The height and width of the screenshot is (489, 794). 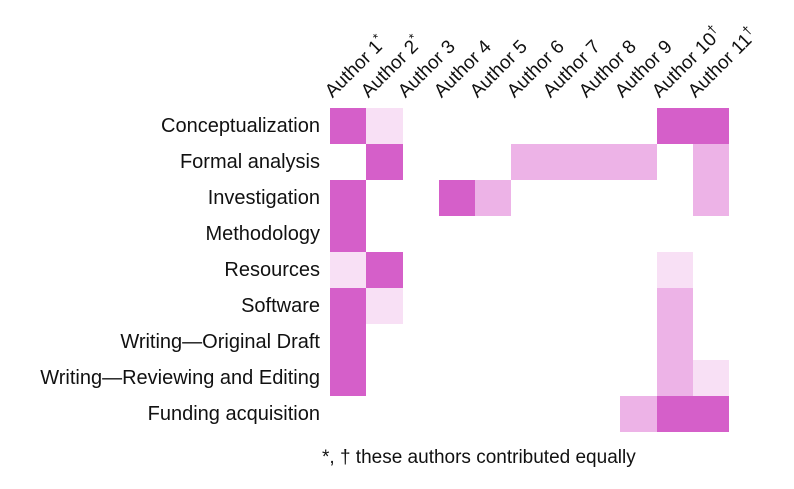 I want to click on author-label: Author 2*, so click(x=390, y=66).